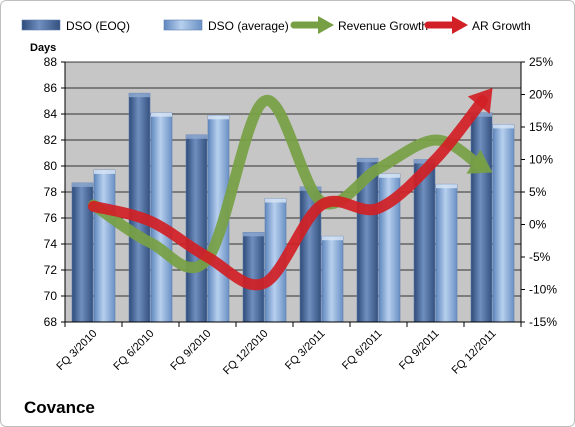  Describe the element at coordinates (51, 140) in the screenshot. I see `y-left-tick-label: 82` at that location.